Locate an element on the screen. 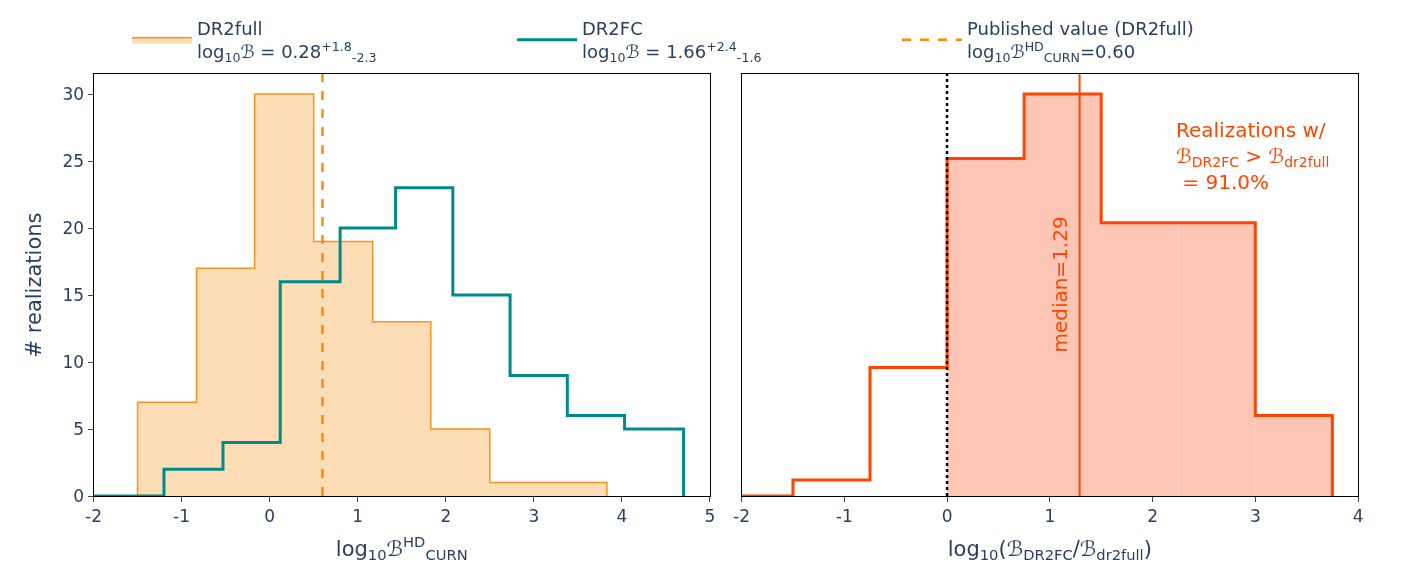  y-tick-label: 10 is located at coordinates (73, 361).